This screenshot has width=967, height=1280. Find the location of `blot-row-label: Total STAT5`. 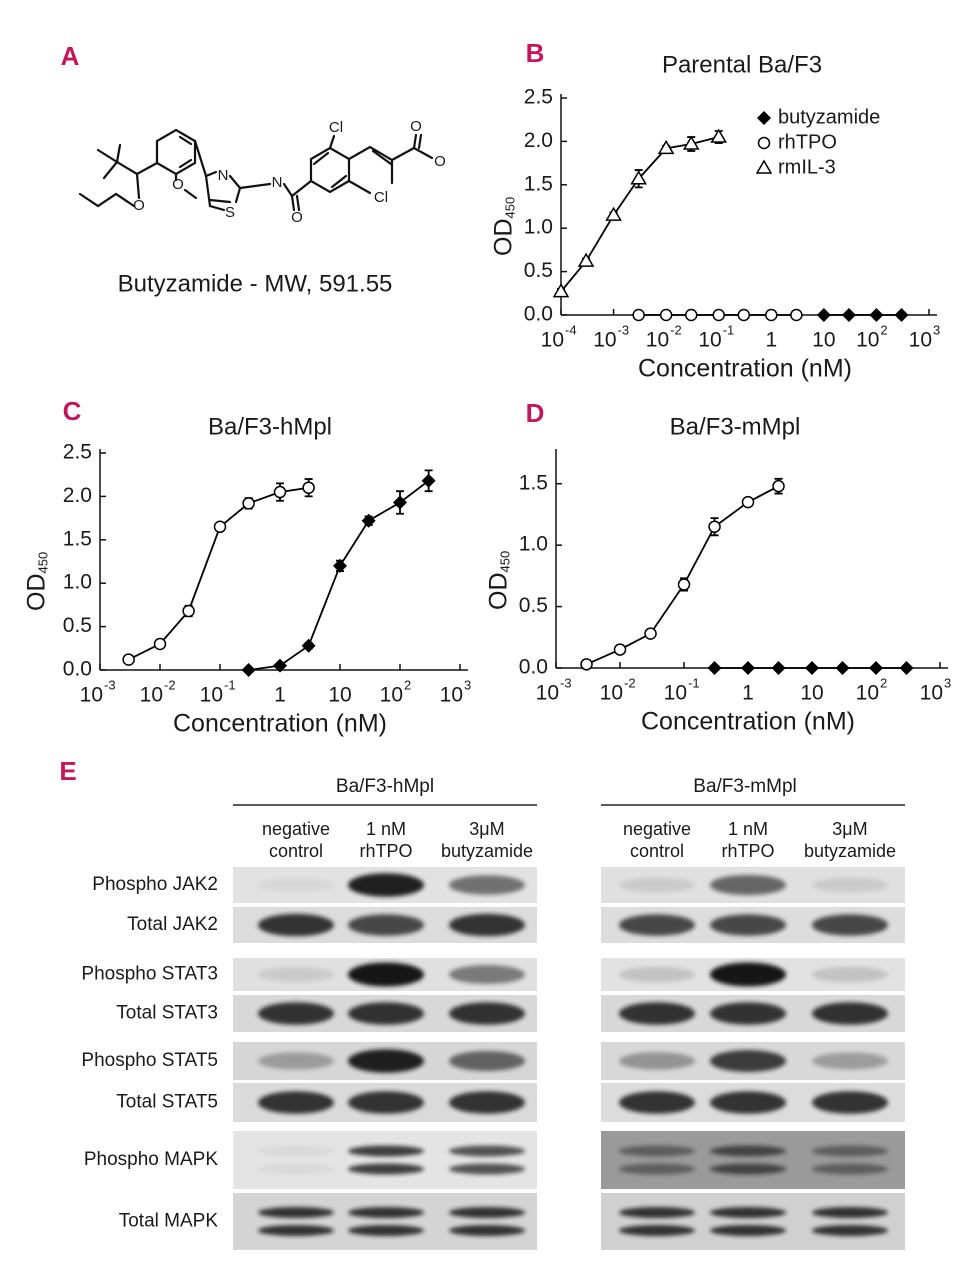

blot-row-label: Total STAT5 is located at coordinates (167, 1102).